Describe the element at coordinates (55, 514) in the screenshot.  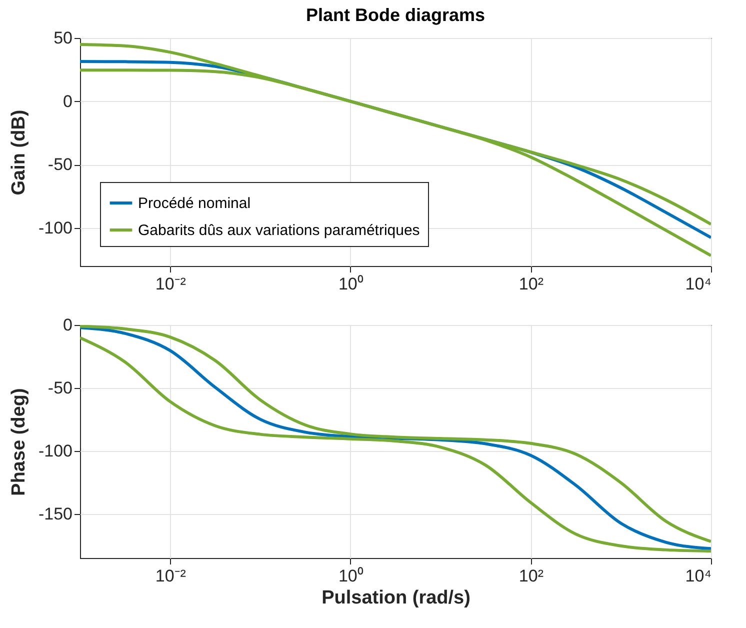
I see `y-tick-label: -150` at that location.